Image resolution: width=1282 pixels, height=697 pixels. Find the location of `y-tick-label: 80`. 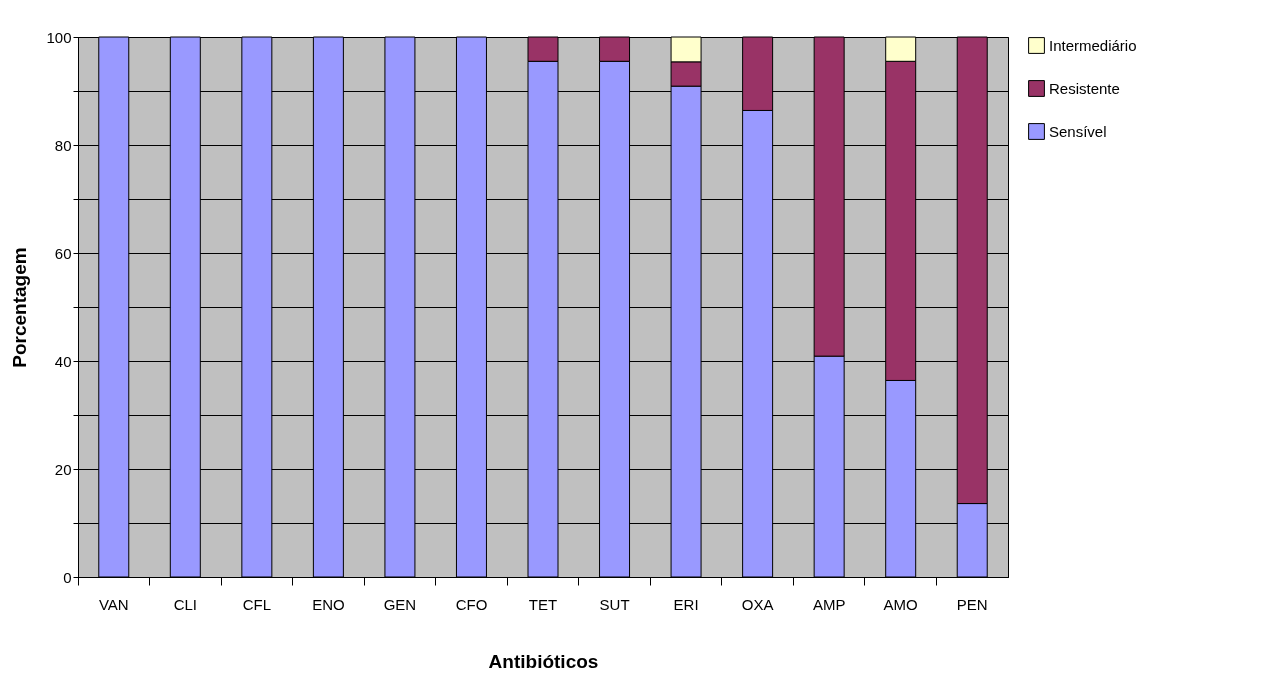

y-tick-label: 80 is located at coordinates (63, 145).